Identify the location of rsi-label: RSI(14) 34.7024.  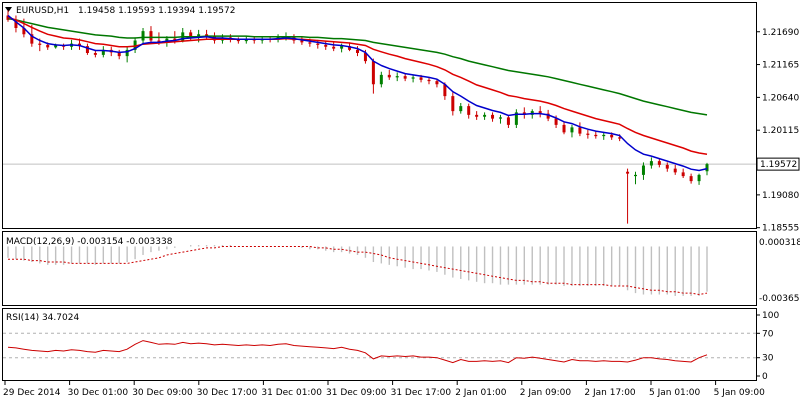
(42, 318).